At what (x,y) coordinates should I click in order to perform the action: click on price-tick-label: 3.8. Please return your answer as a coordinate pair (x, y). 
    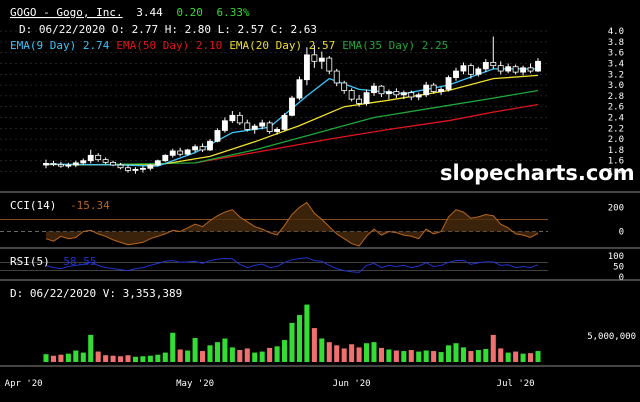
    Looking at the image, I should click on (616, 43).